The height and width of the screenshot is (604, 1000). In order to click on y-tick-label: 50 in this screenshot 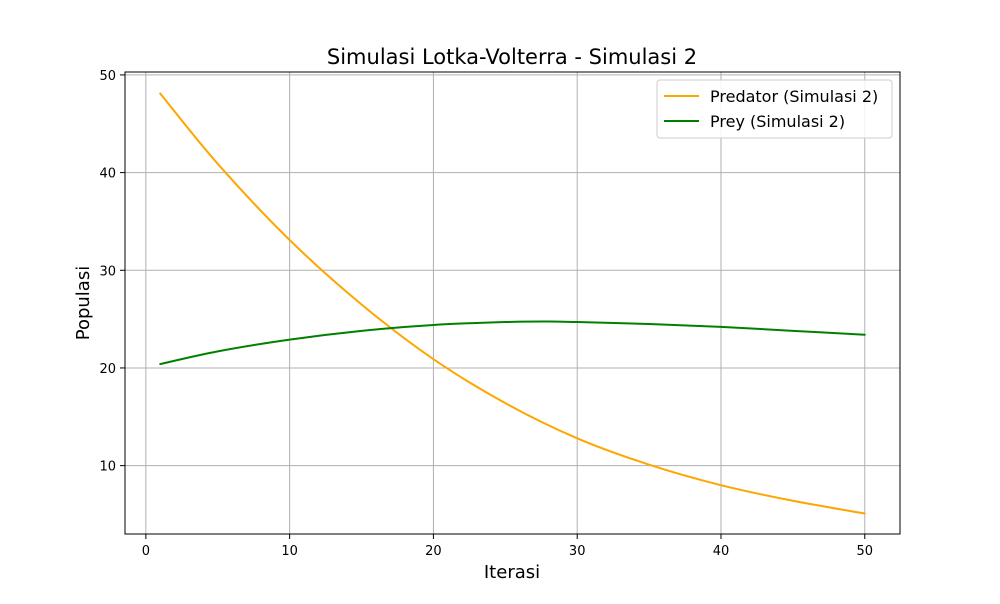, I will do `click(107, 76)`.